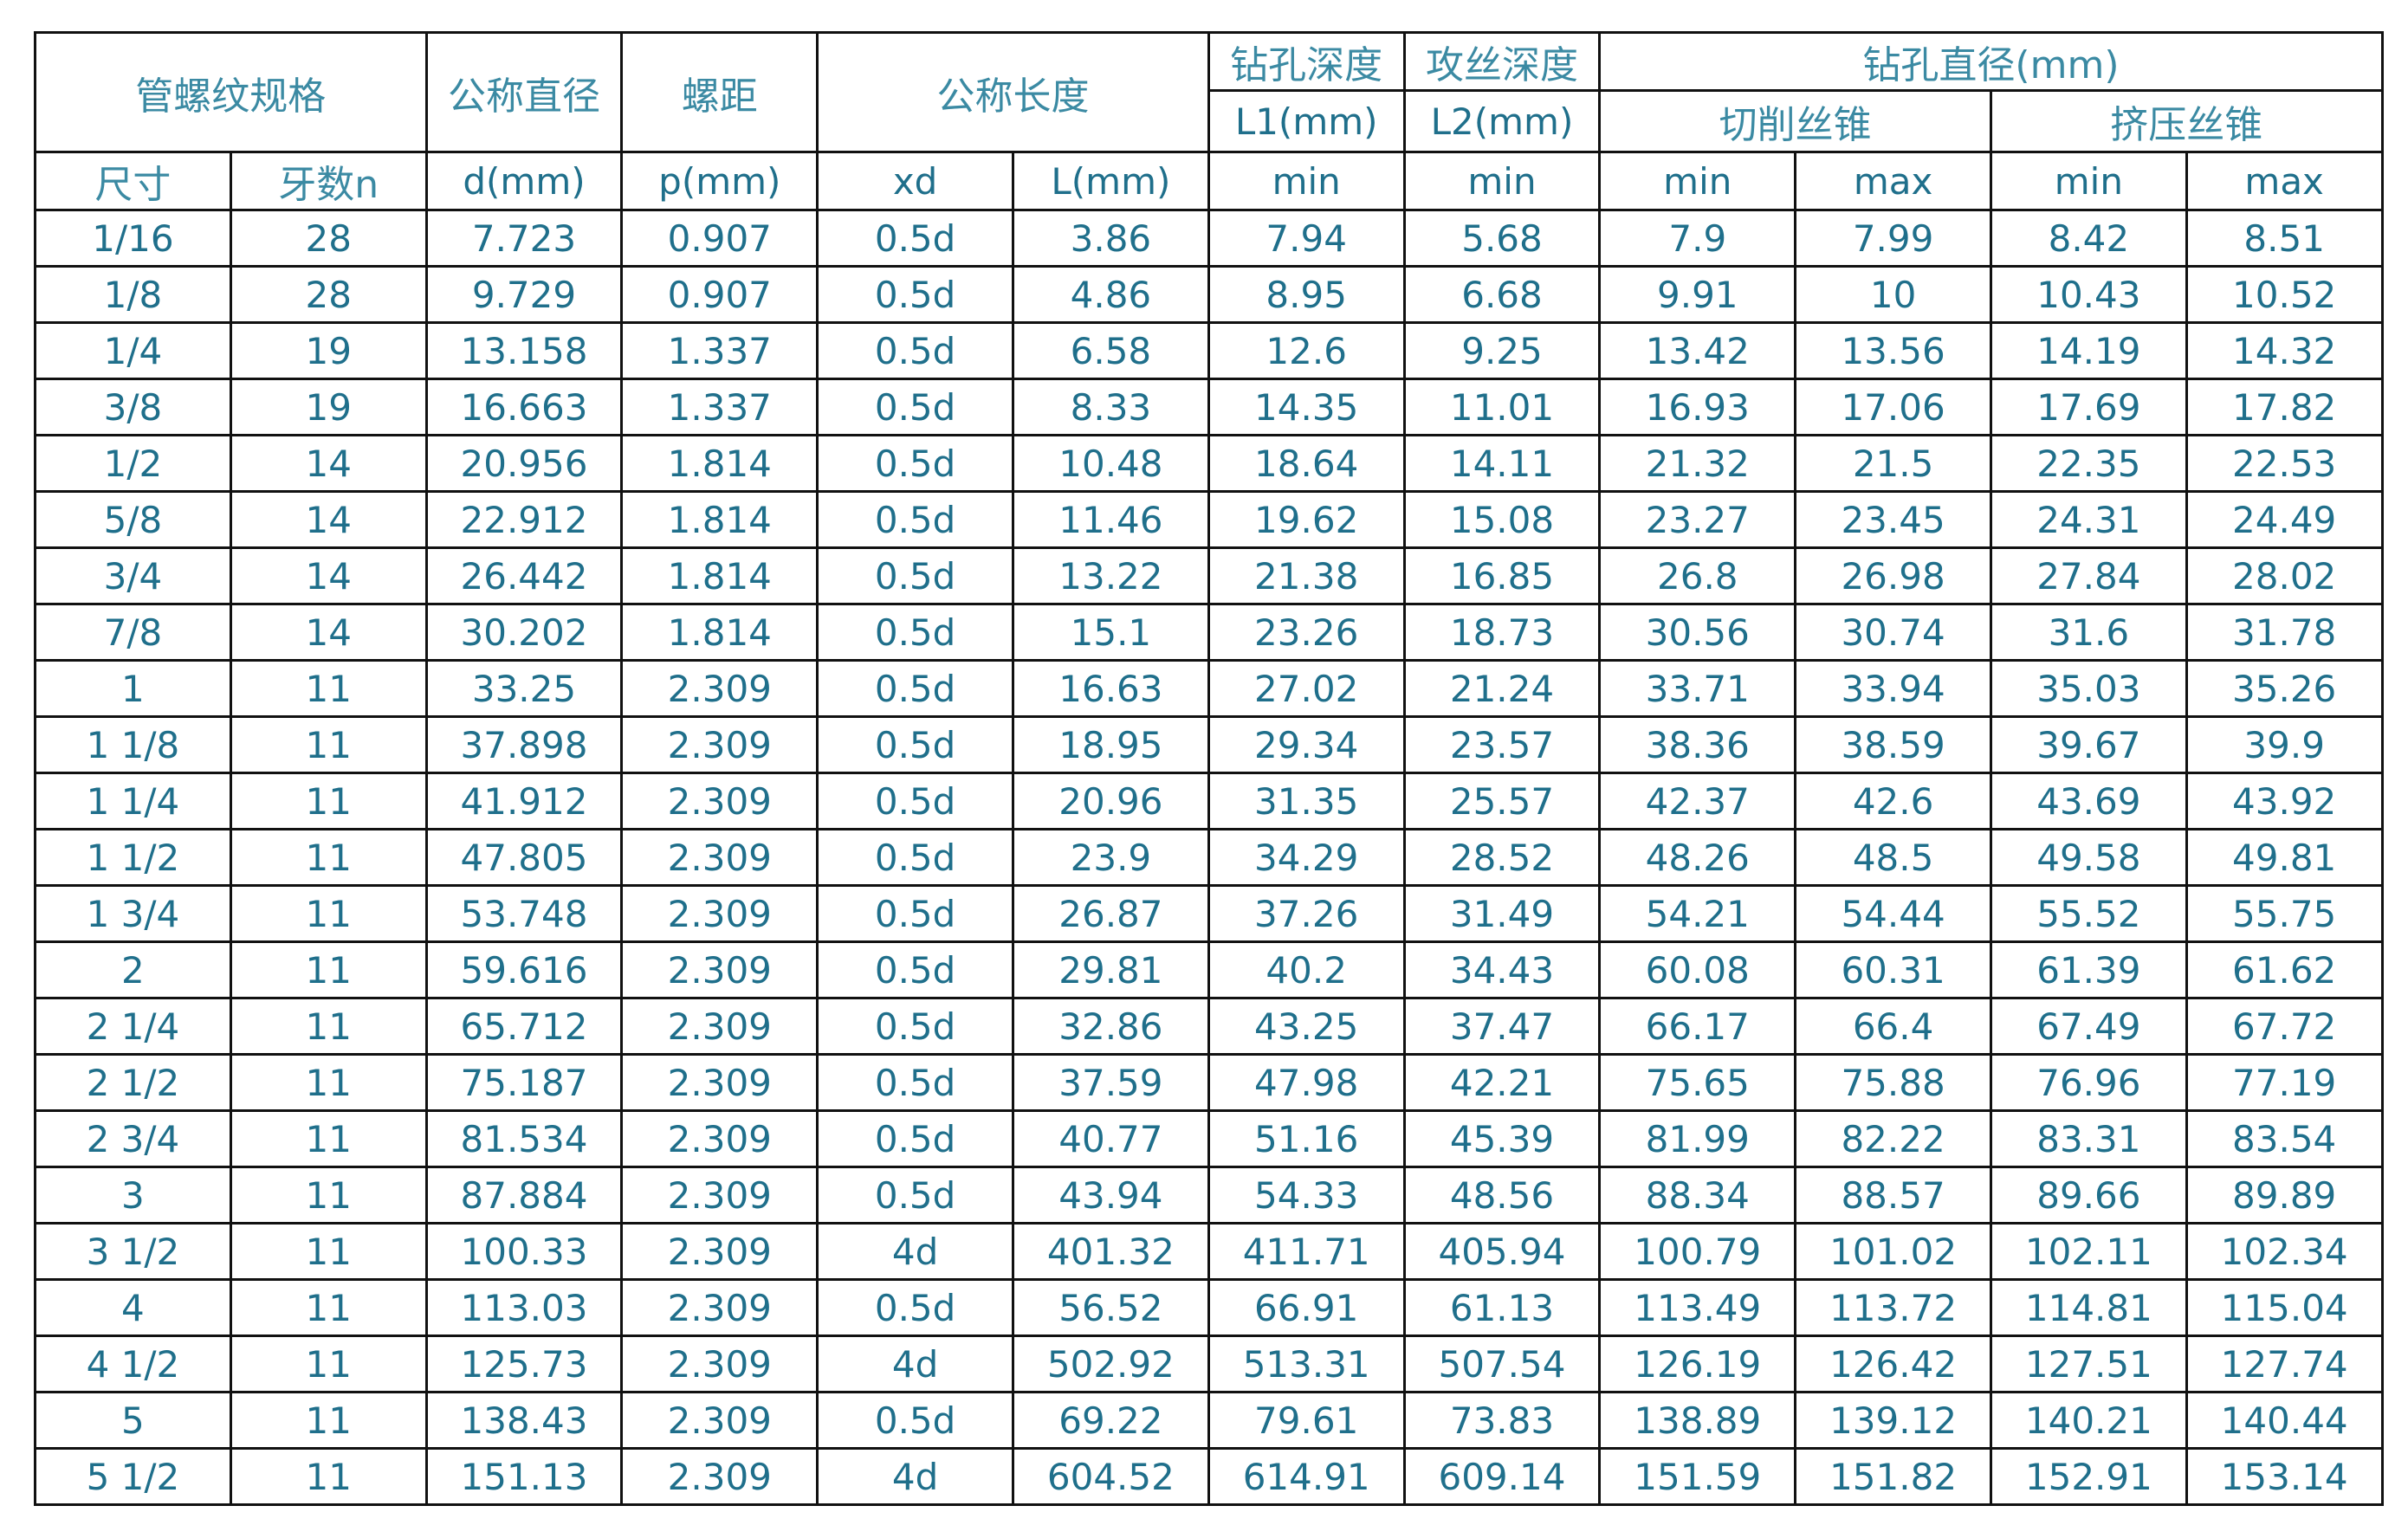 The height and width of the screenshot is (1538, 2408). Describe the element at coordinates (1110, 857) in the screenshot. I see `cell: 23.9` at that location.